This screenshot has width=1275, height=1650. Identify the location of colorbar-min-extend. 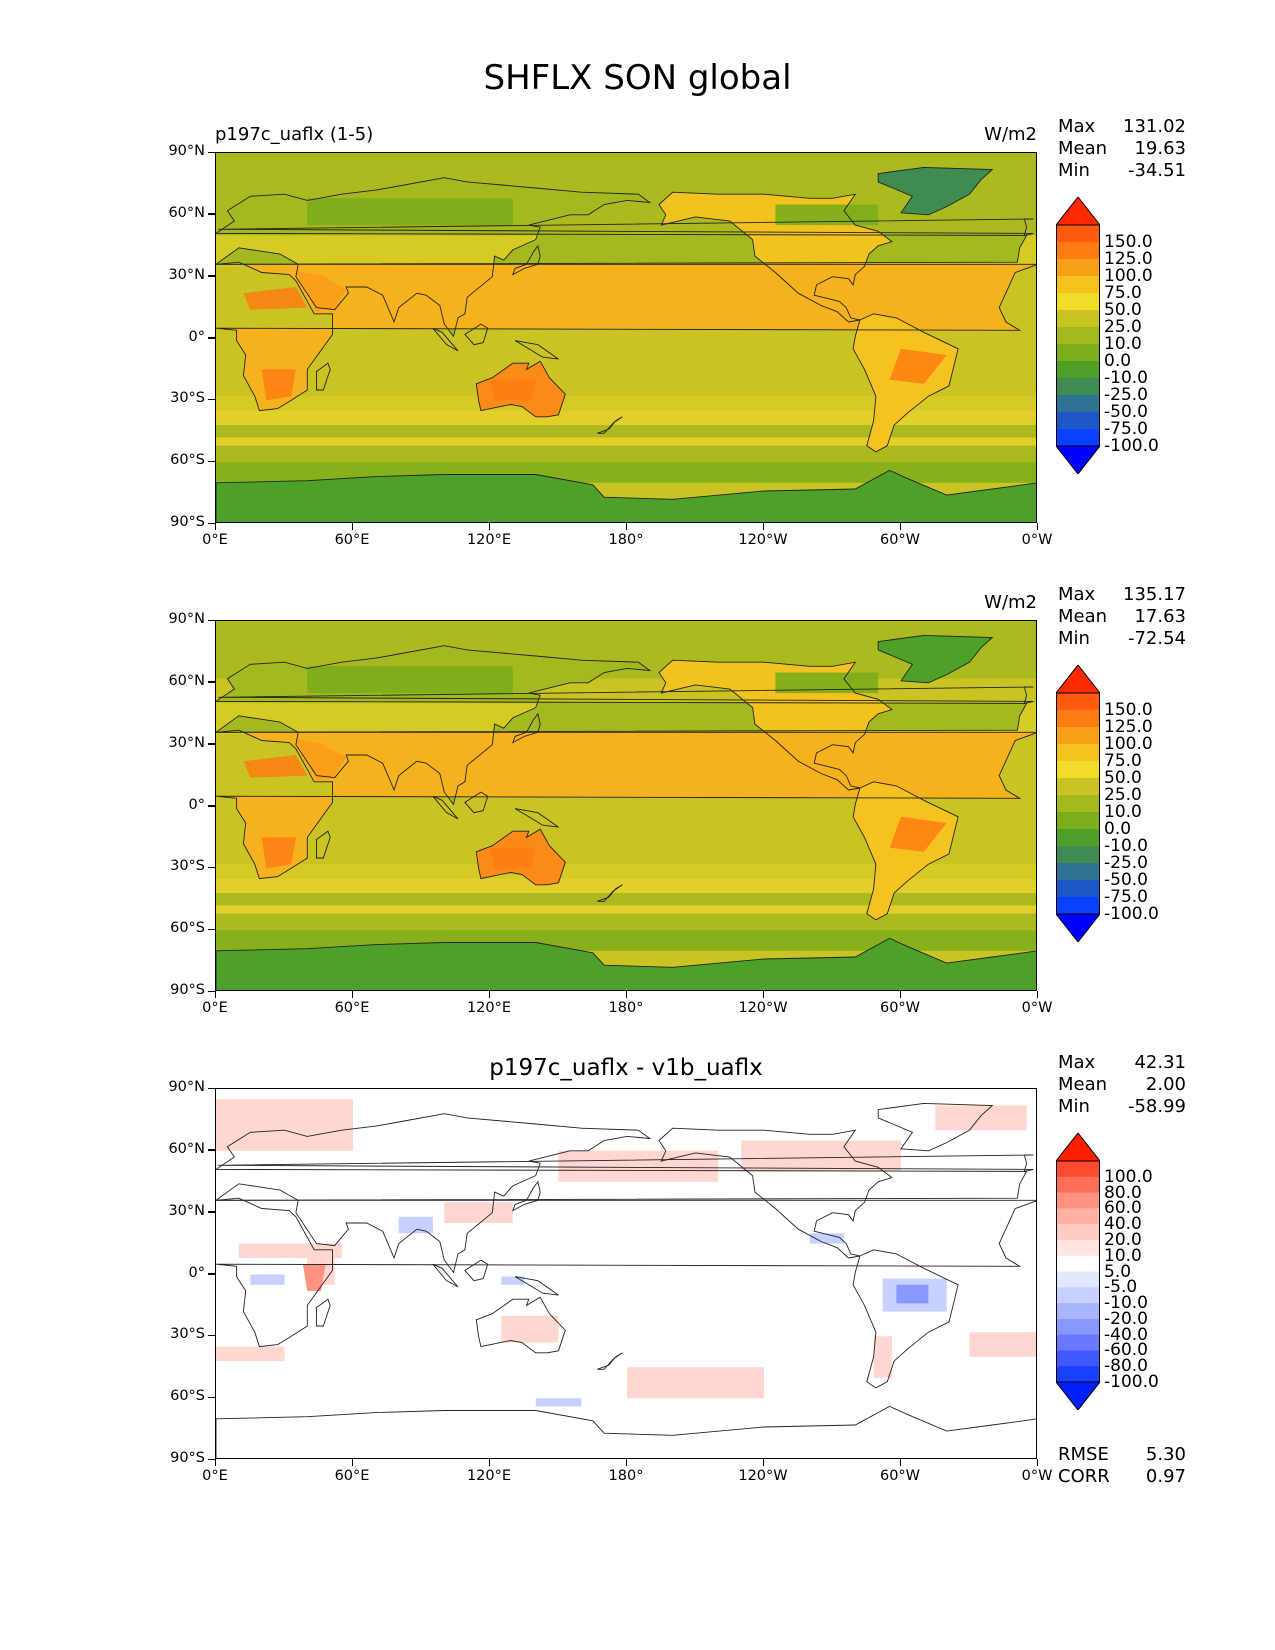
(1078, 928).